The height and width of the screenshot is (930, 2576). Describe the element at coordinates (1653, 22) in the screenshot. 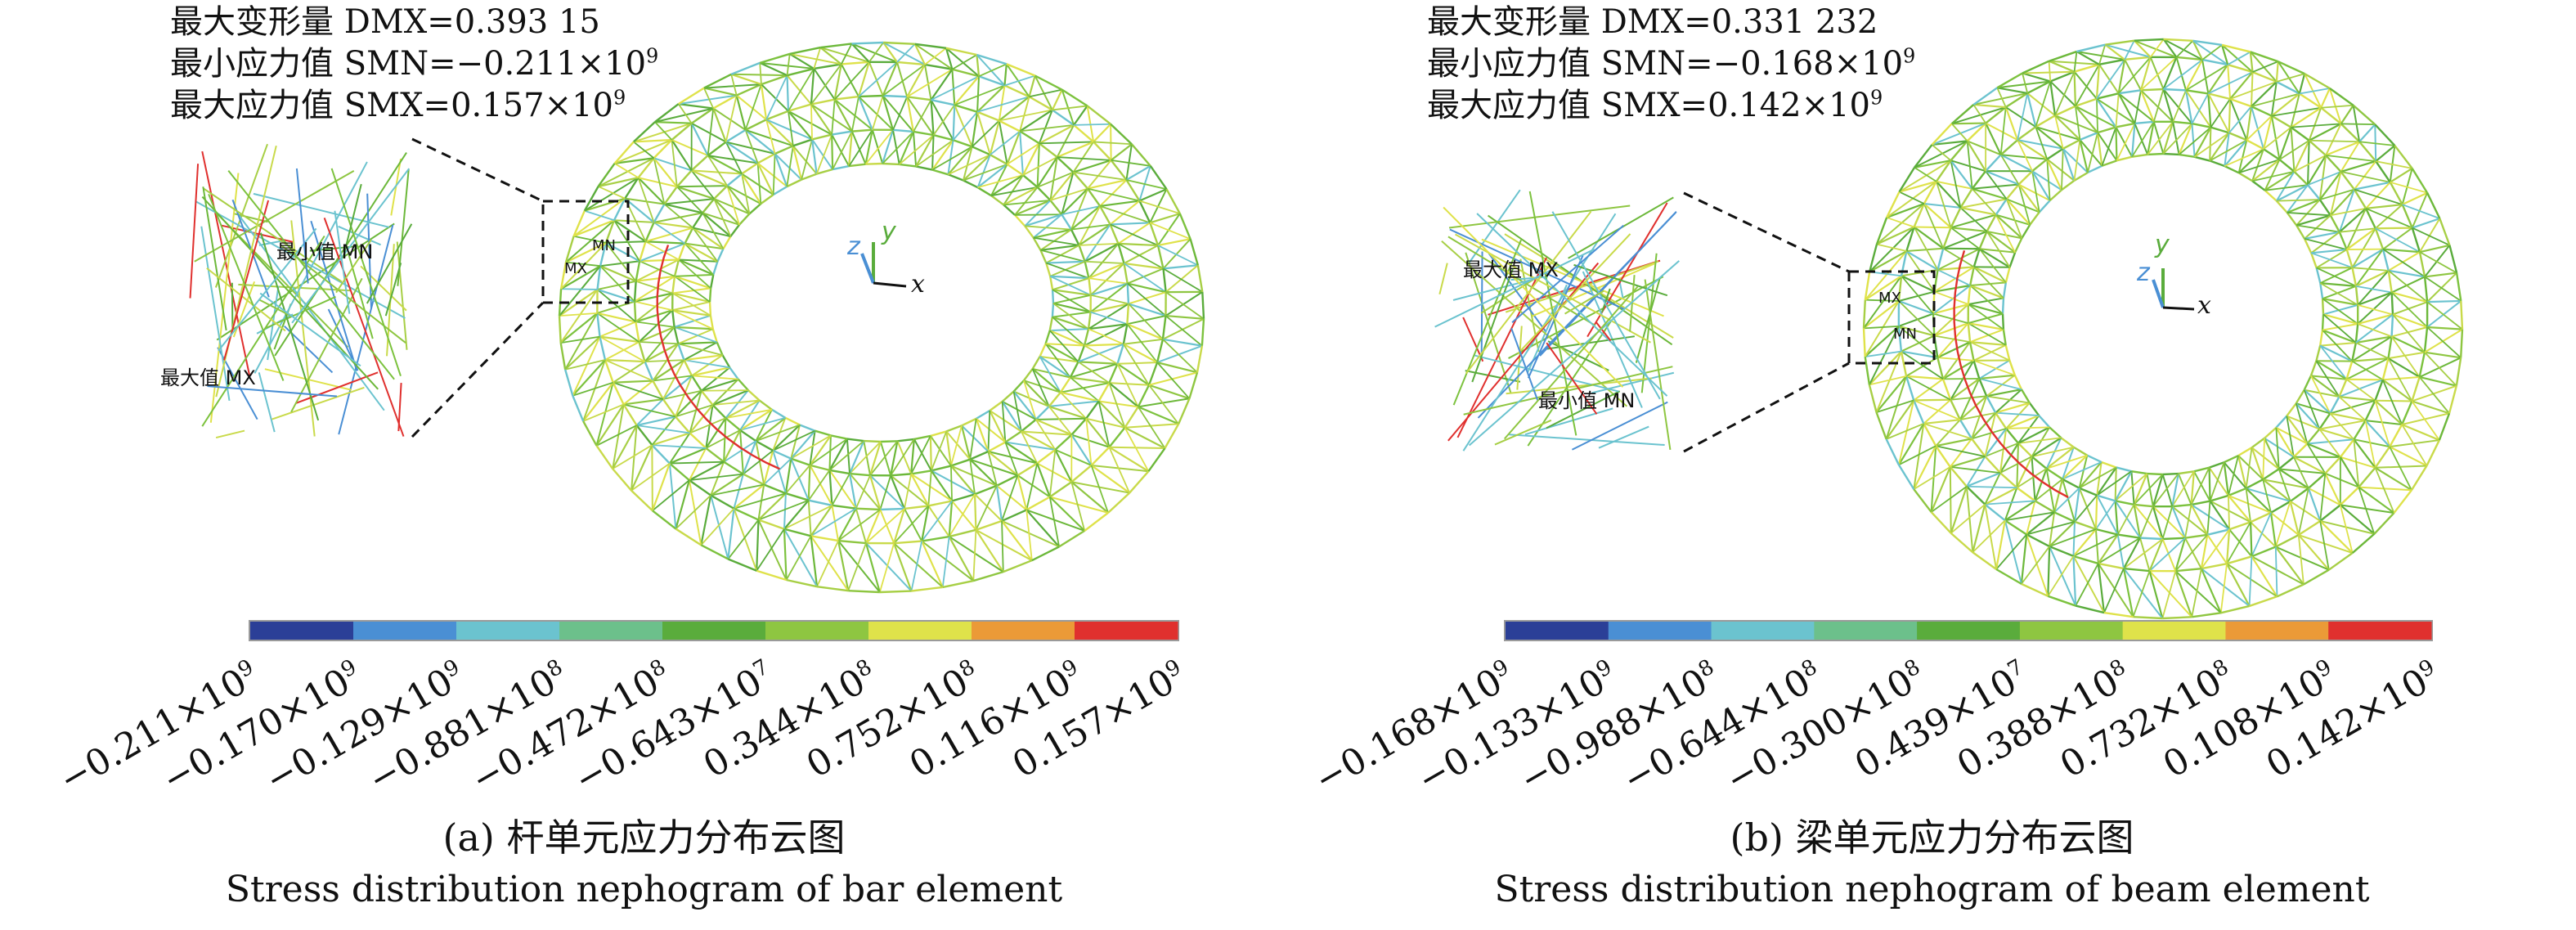

I see `dmx-line: 最大变形量 DMX=0.331 232` at that location.